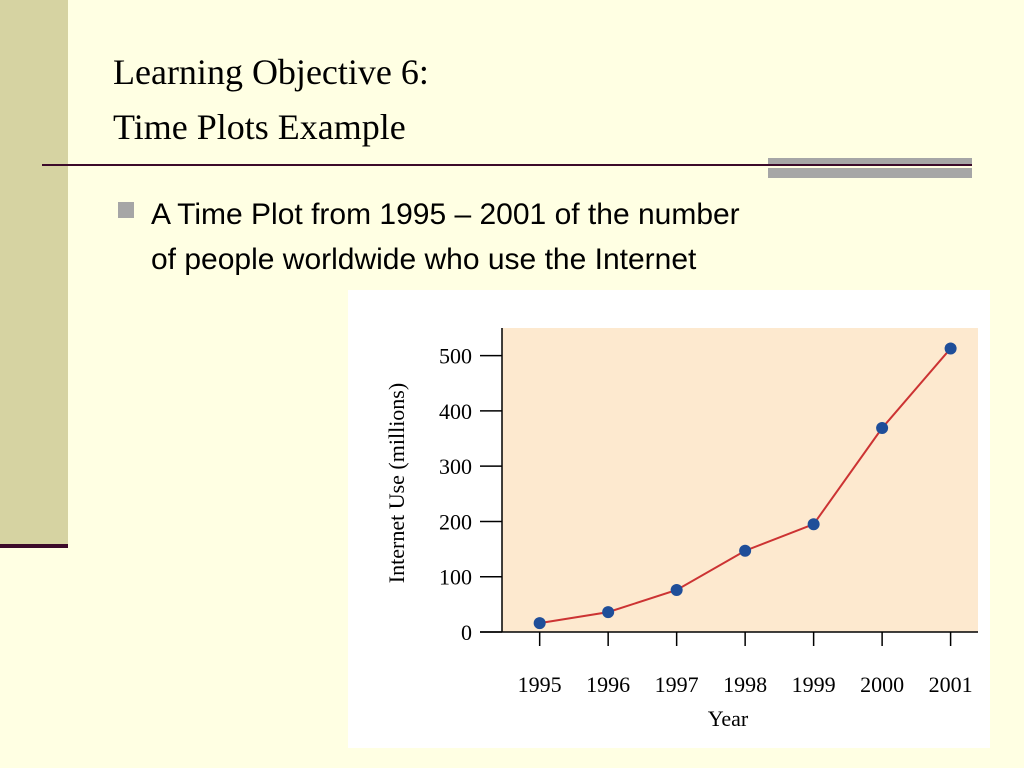 The width and height of the screenshot is (1024, 768). What do you see at coordinates (507, 165) in the screenshot?
I see `title-rule` at bounding box center [507, 165].